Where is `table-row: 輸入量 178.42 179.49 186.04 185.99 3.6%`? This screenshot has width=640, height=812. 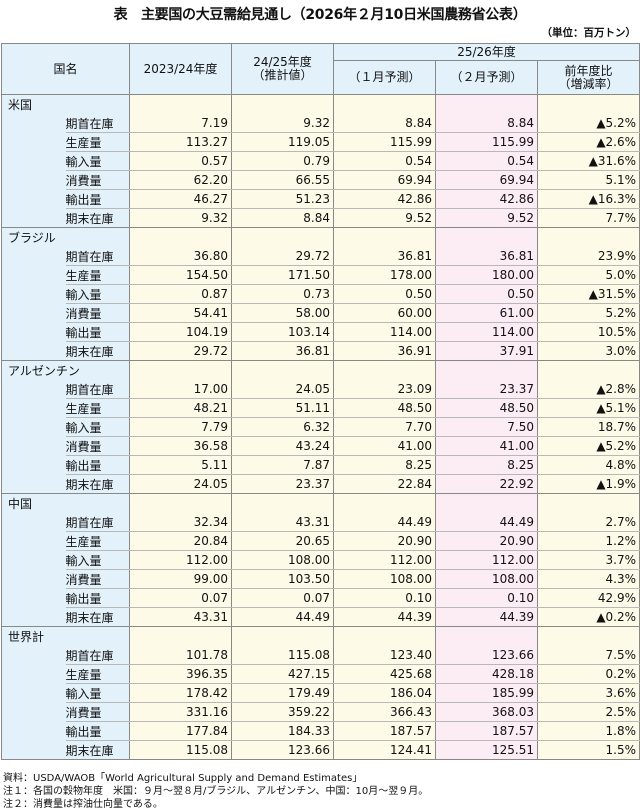 table-row: 輸入量 178.42 179.49 186.04 185.99 3.6% is located at coordinates (320, 693).